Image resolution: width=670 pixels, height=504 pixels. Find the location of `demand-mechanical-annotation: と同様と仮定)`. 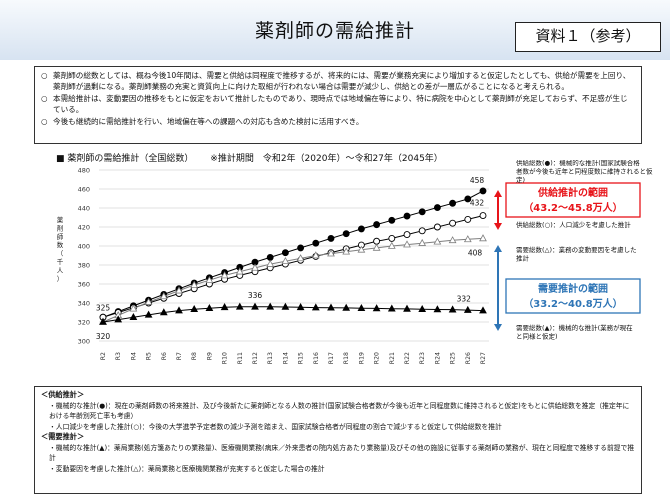

demand-mechanical-annotation: と同様と仮定) is located at coordinates (537, 336).